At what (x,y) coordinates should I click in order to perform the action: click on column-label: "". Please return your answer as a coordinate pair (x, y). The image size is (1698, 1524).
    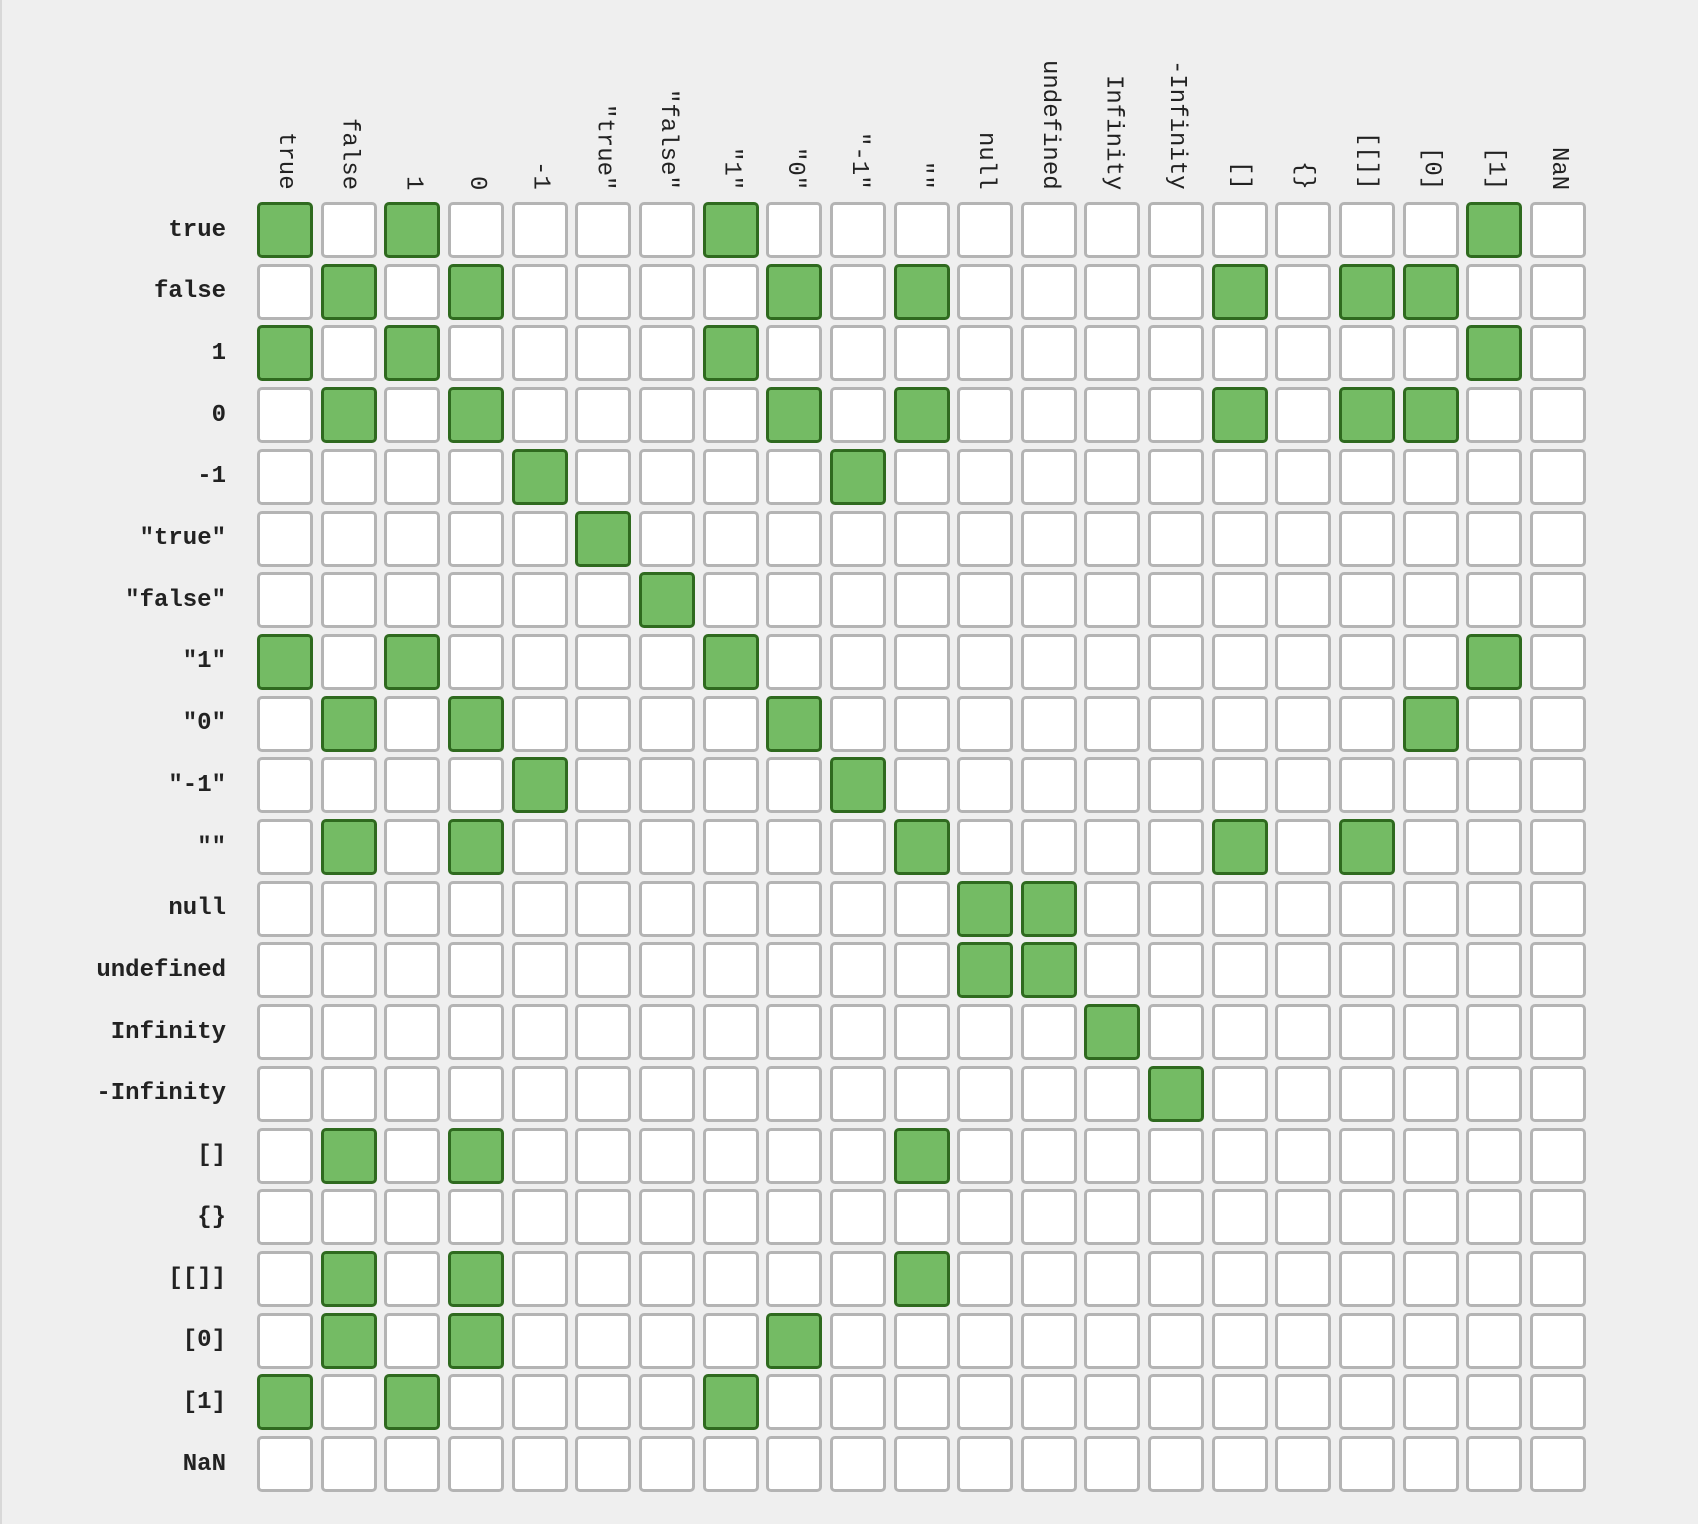
    Looking at the image, I should click on (922, 175).